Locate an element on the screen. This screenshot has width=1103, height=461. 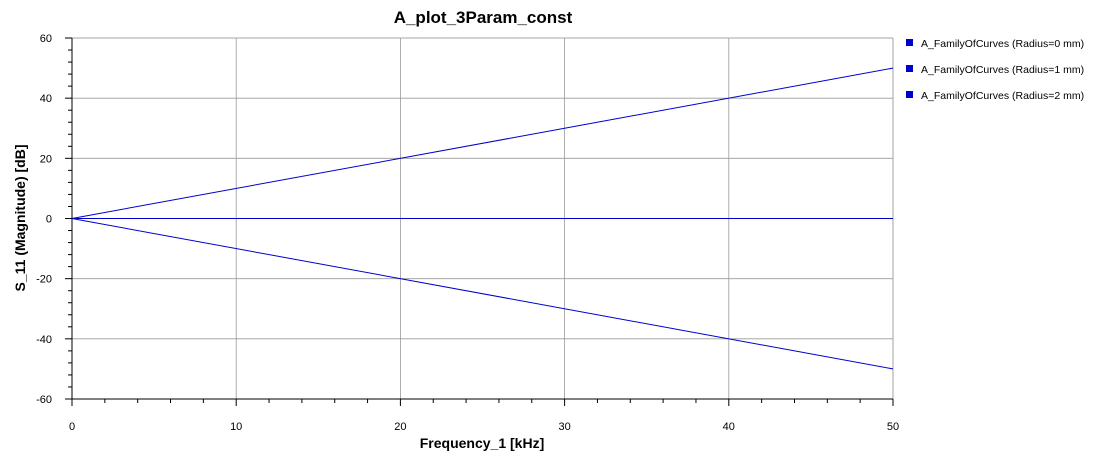
legend-label-2: A_FamilyOfCurves (Radius=2 mm) is located at coordinates (1002, 96).